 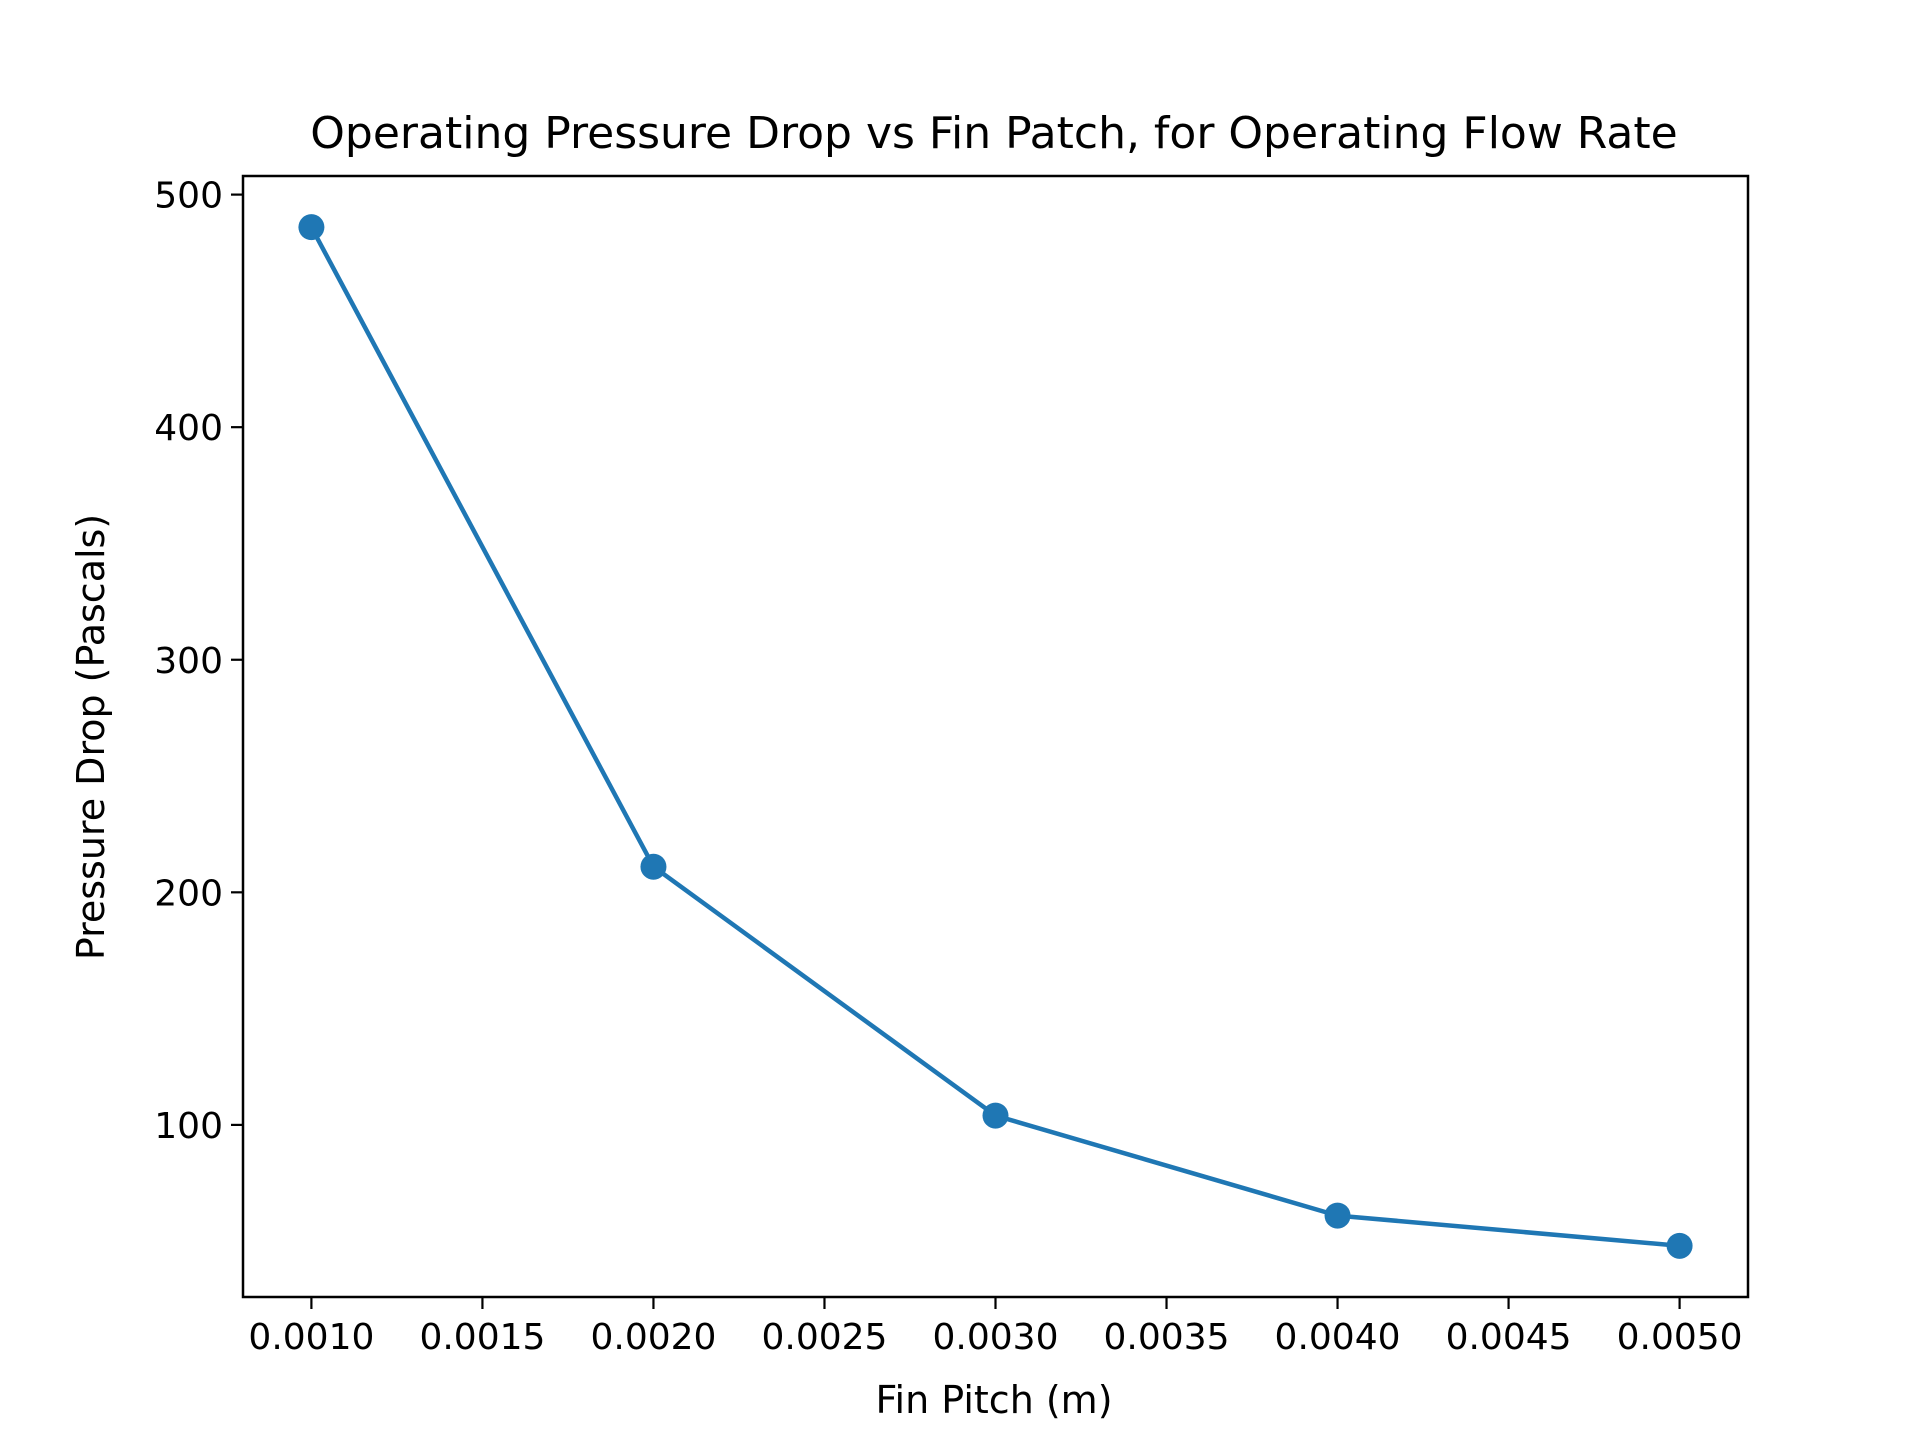 What do you see at coordinates (188, 893) in the screenshot?
I see `y-tick-label: 200` at bounding box center [188, 893].